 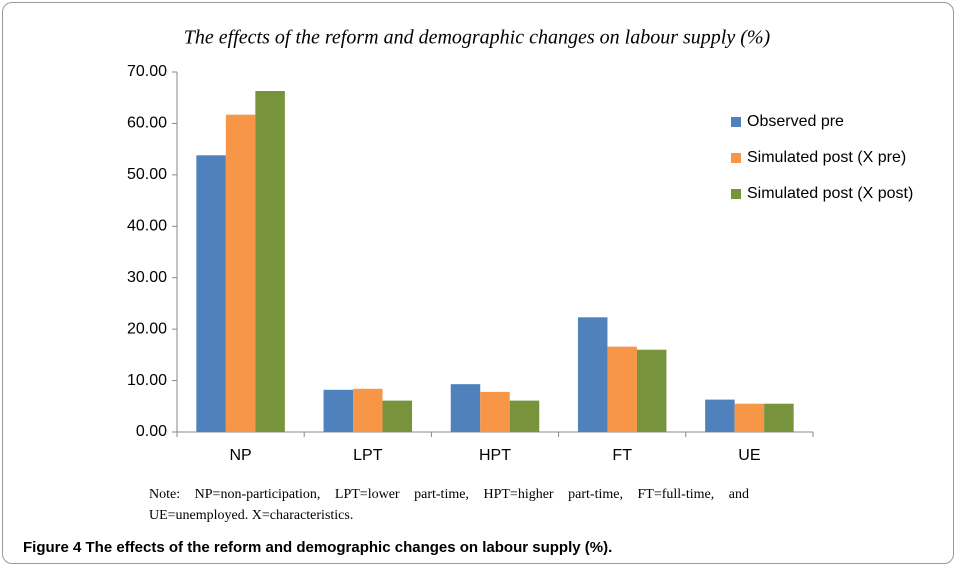 What do you see at coordinates (622, 455) in the screenshot?
I see `x-tick-label: FT` at bounding box center [622, 455].